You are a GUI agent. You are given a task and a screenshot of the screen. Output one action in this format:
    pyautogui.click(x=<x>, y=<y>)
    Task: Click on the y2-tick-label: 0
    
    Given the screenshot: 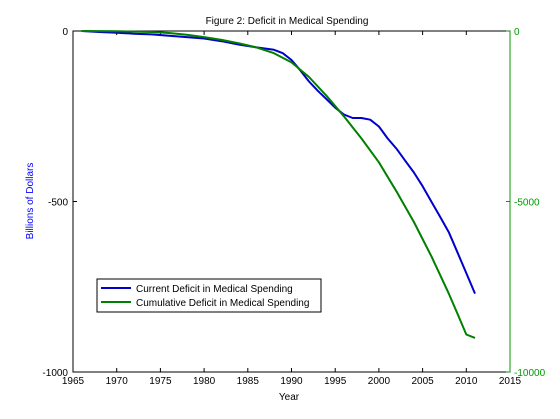 What is the action you would take?
    pyautogui.click(x=517, y=32)
    